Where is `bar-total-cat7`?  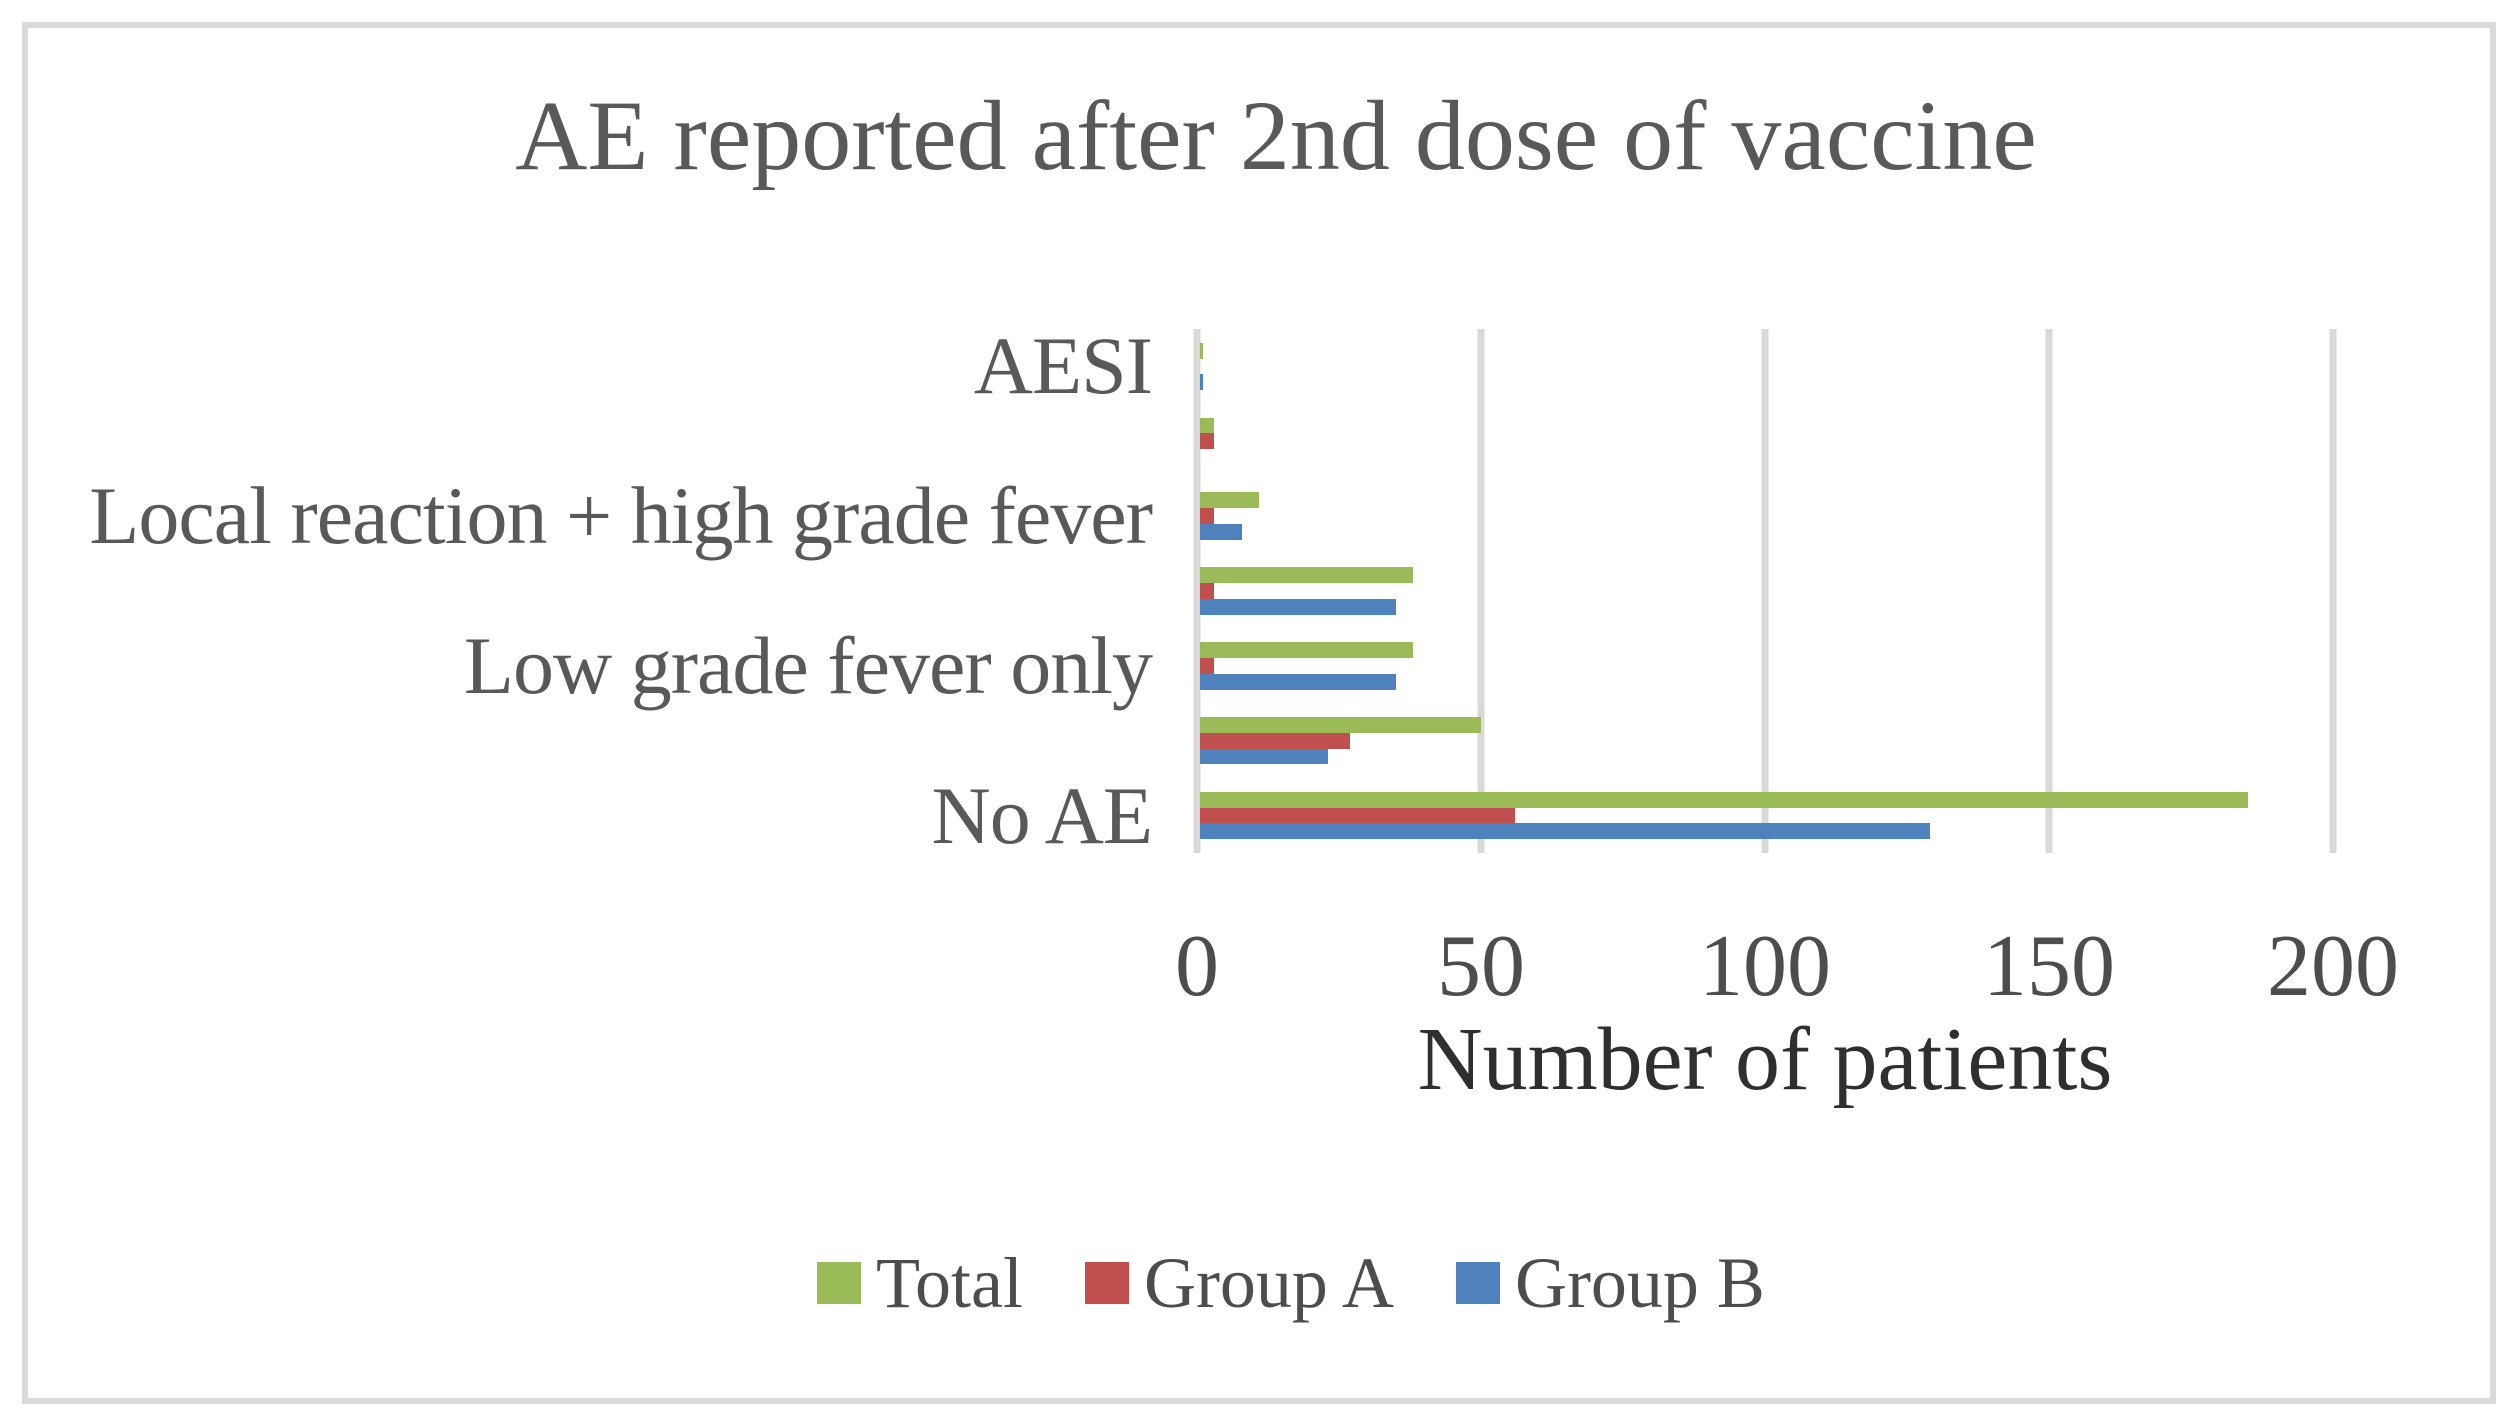 bar-total-cat7 is located at coordinates (1724, 799).